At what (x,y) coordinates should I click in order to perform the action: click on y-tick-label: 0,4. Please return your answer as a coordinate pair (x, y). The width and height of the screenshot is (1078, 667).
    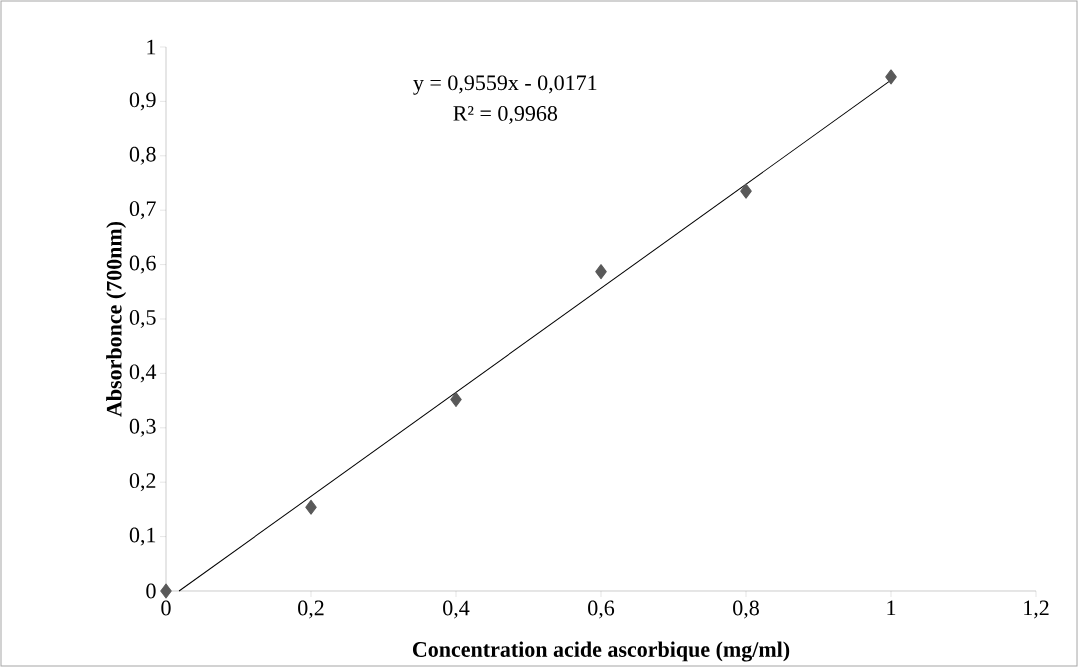
    Looking at the image, I should click on (143, 373).